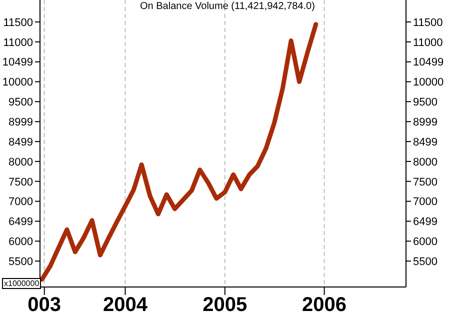 This screenshot has height=320, width=451. What do you see at coordinates (225, 305) in the screenshot?
I see `x-tick-label: 2005` at bounding box center [225, 305].